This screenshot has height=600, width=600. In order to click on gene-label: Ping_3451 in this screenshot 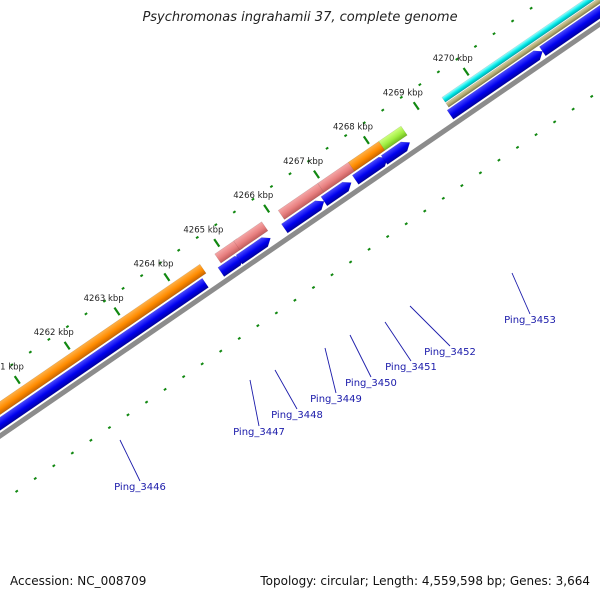, I will do `click(411, 367)`.